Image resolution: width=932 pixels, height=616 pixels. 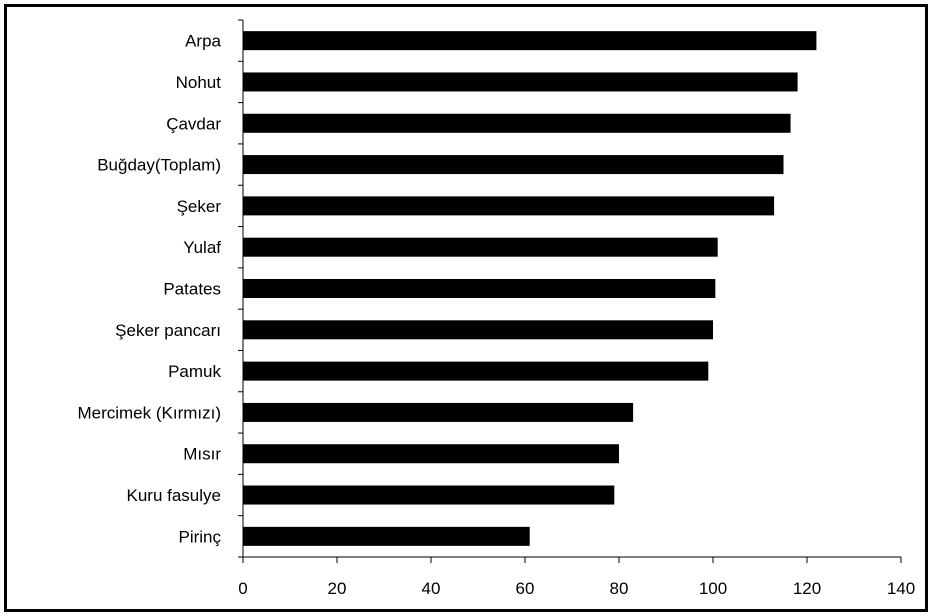 I want to click on category-label: Arpa, so click(x=203, y=41).